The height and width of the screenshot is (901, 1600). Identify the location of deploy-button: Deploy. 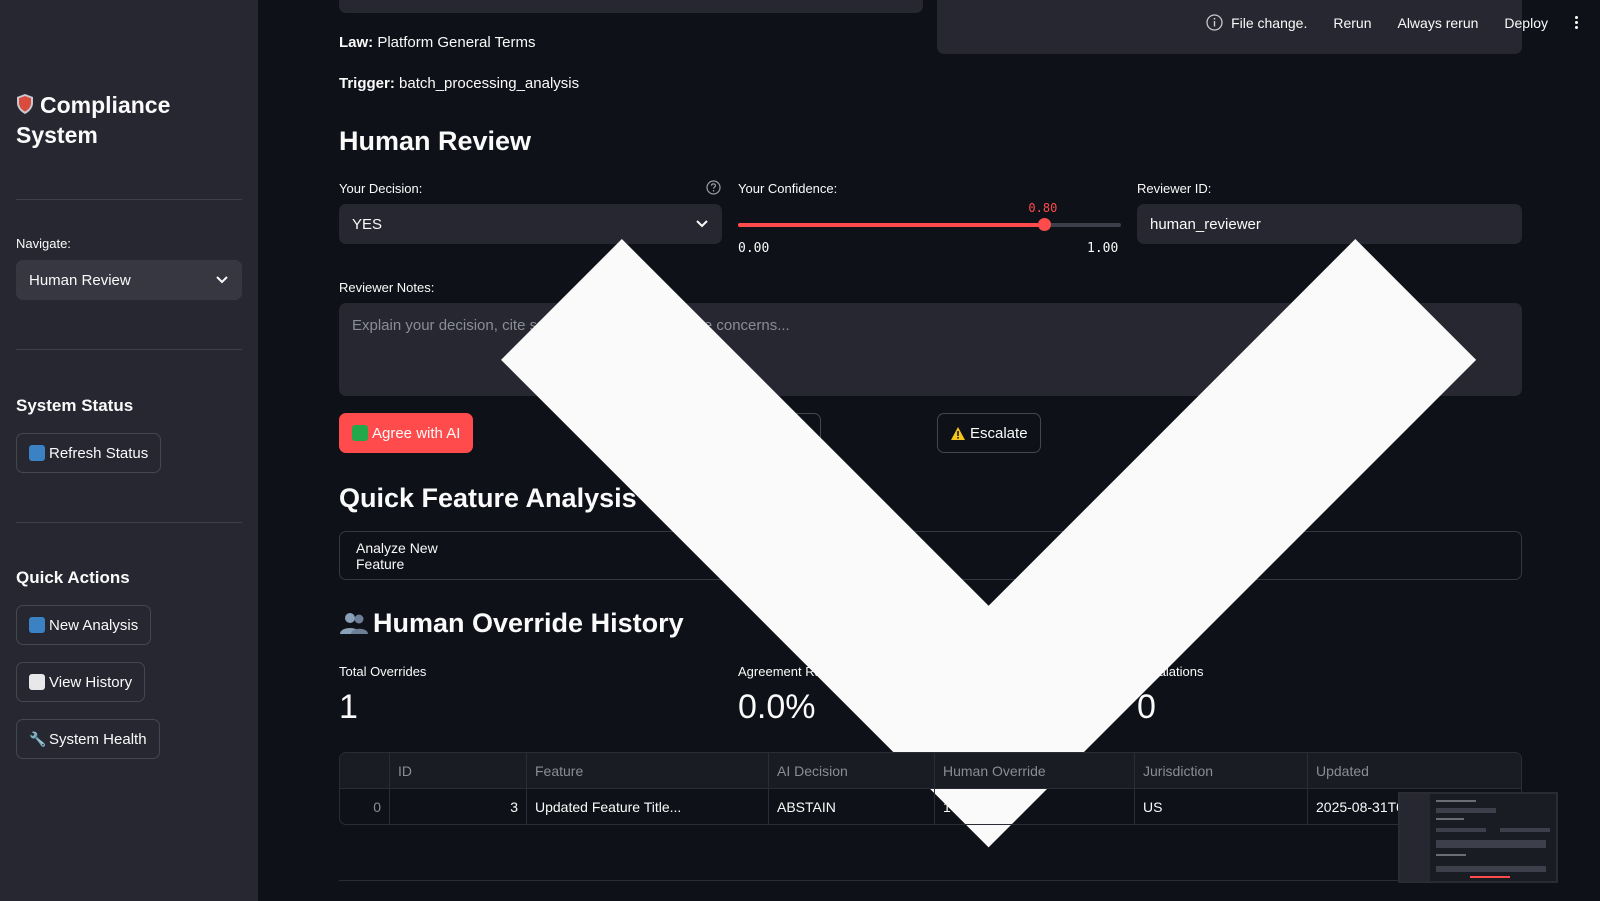
(1526, 22).